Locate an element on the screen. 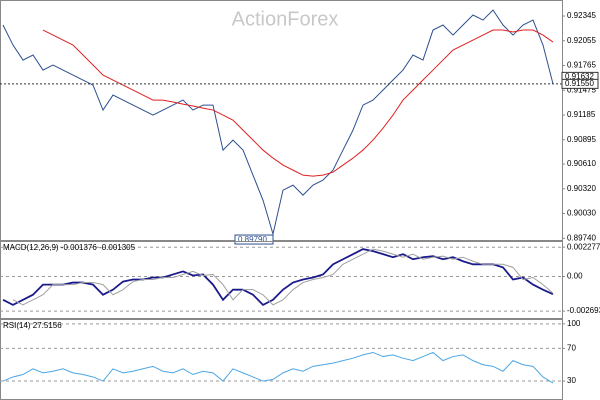 This screenshot has height=400, width=600. low-box is located at coordinates (254, 239).